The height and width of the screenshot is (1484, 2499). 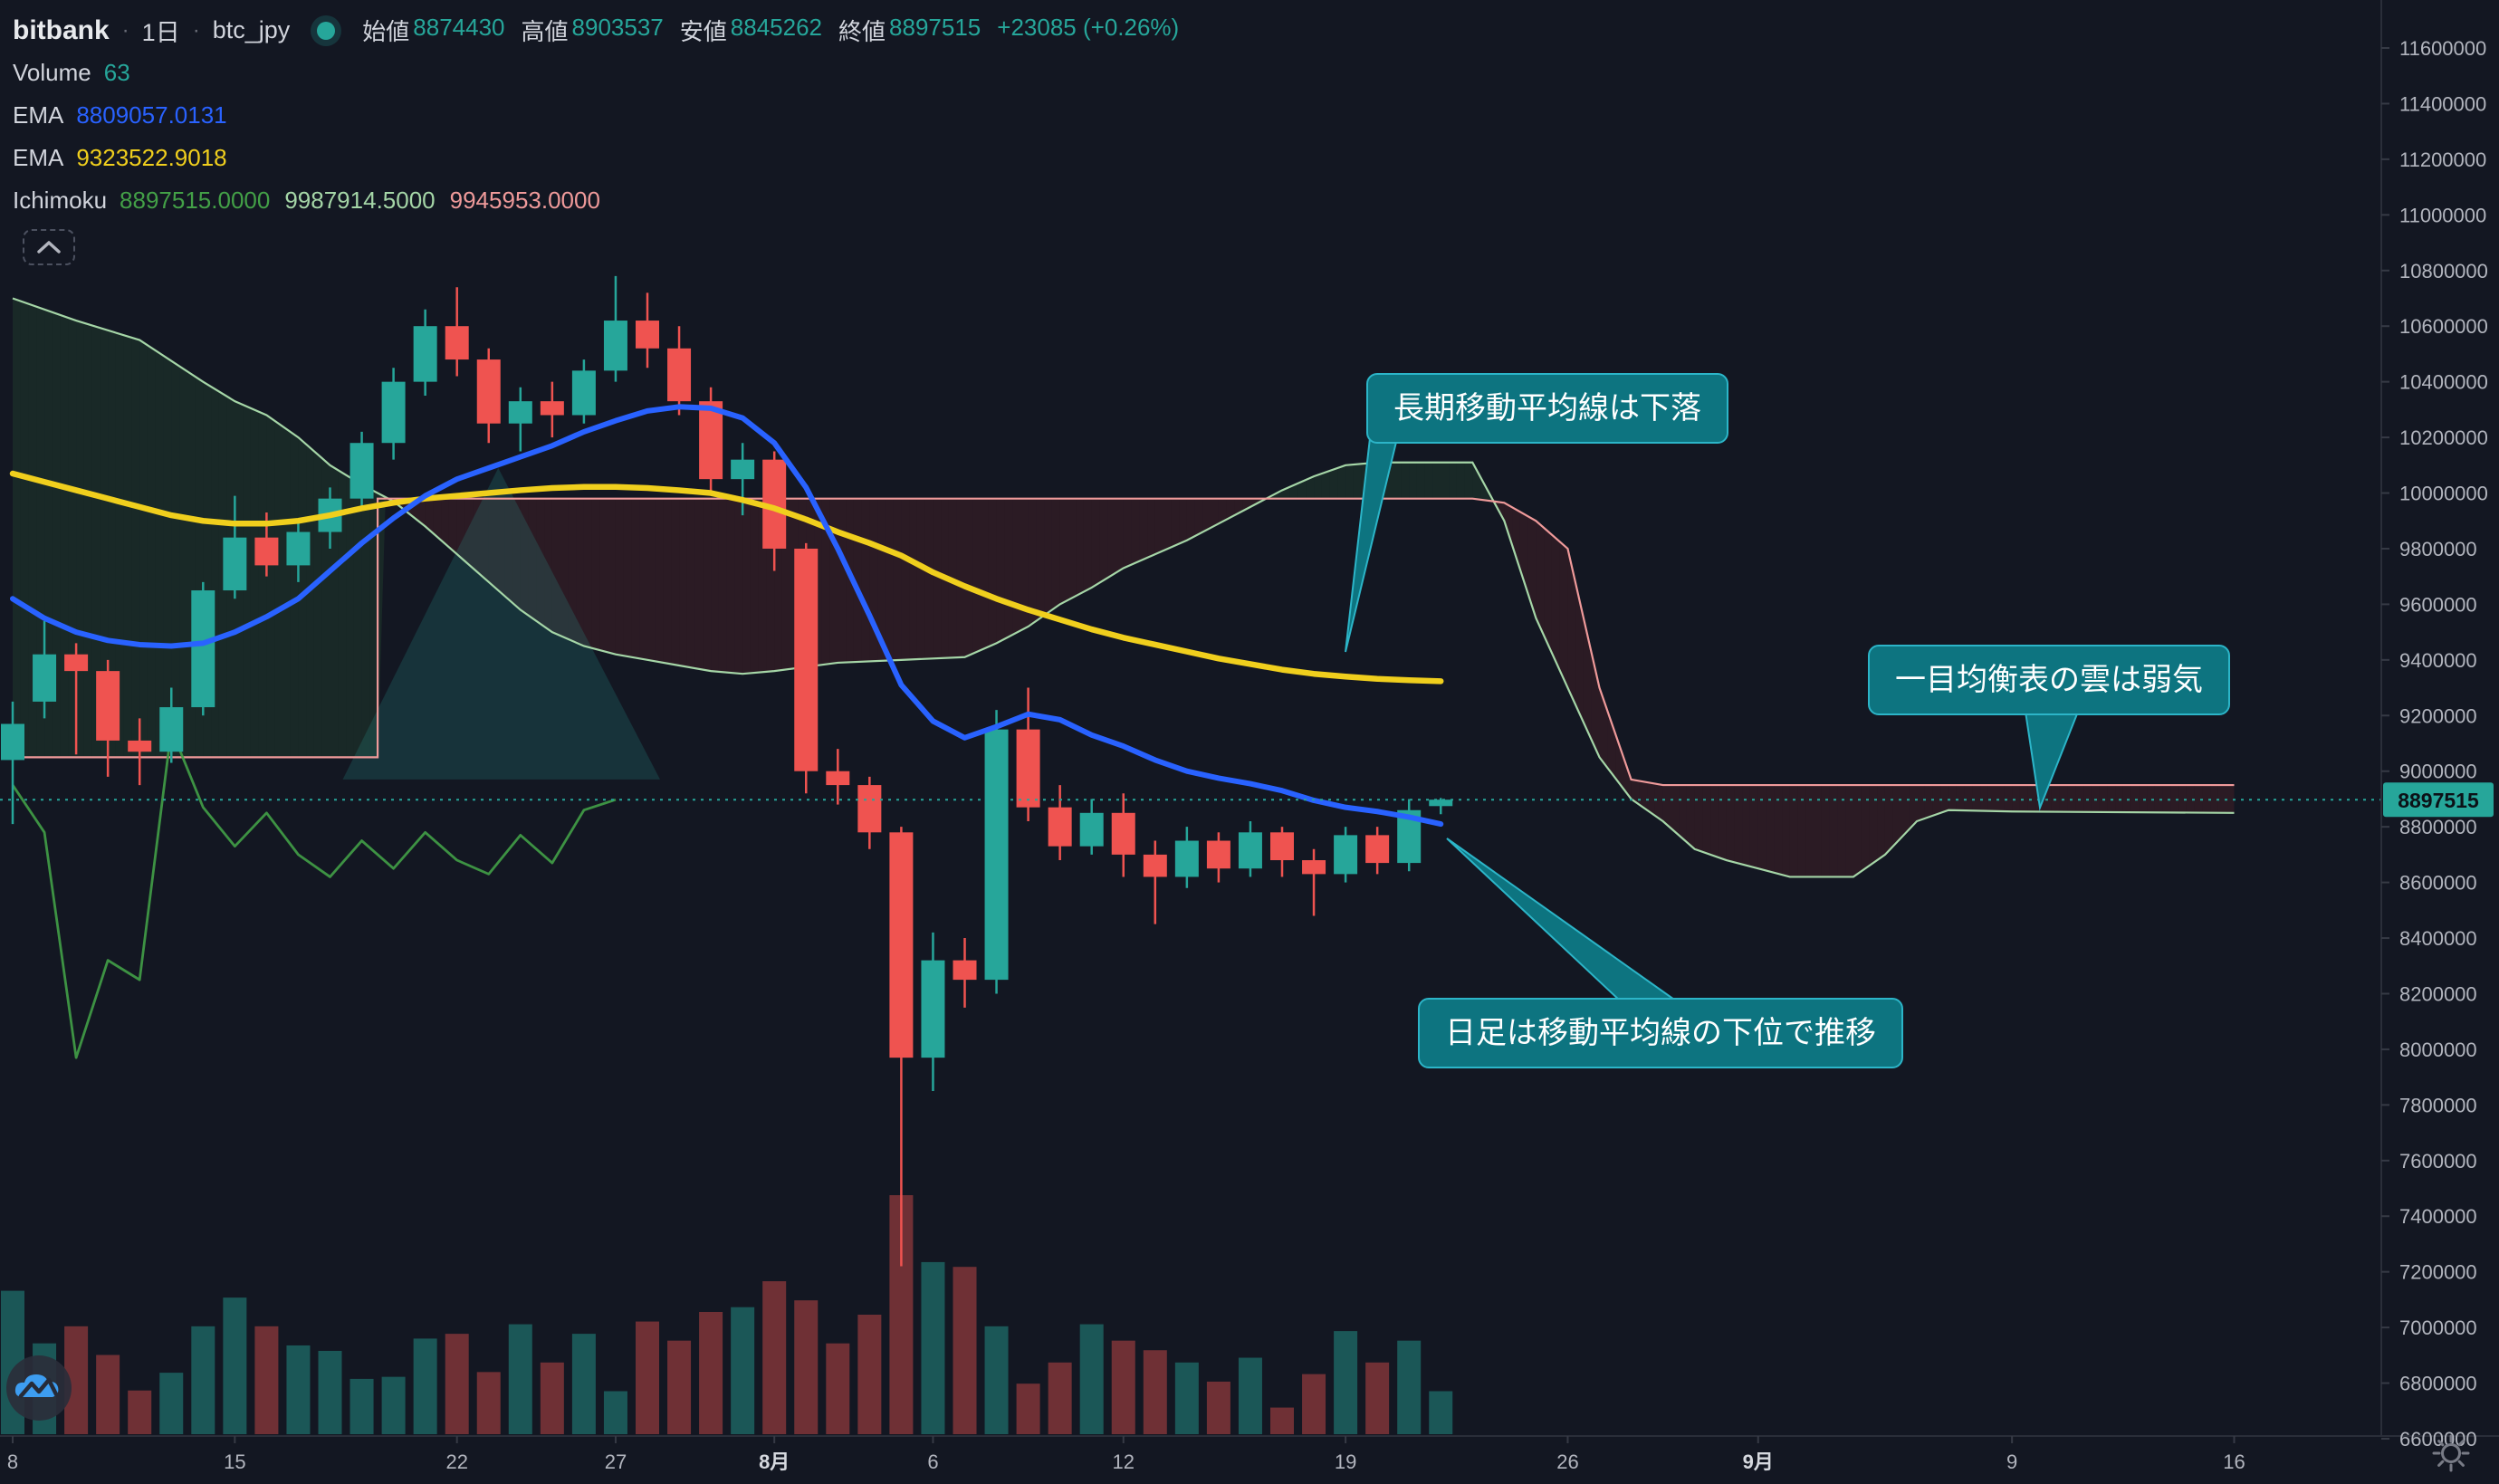 What do you see at coordinates (2438, 660) in the screenshot?
I see `price-tick-label: 9400000` at bounding box center [2438, 660].